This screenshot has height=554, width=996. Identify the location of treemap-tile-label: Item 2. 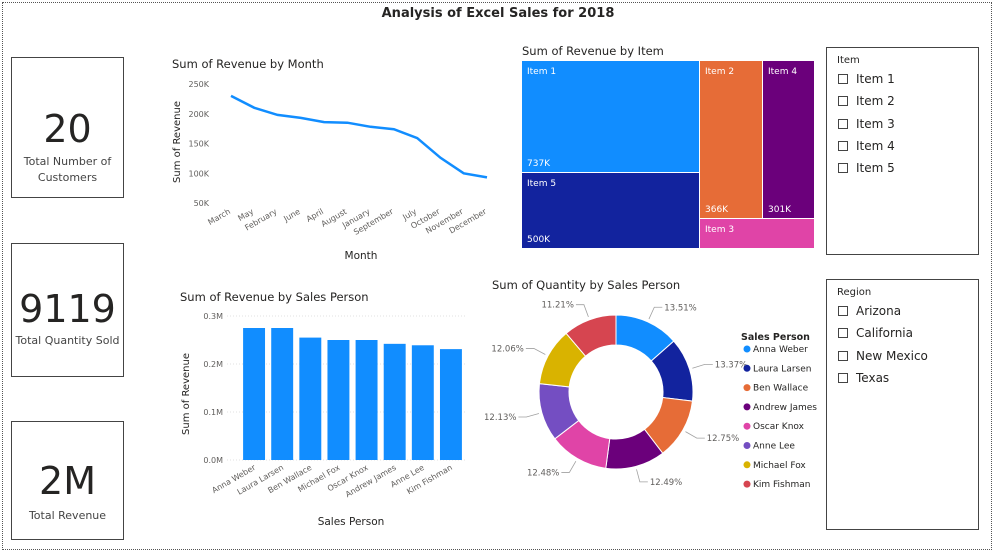
(720, 72).